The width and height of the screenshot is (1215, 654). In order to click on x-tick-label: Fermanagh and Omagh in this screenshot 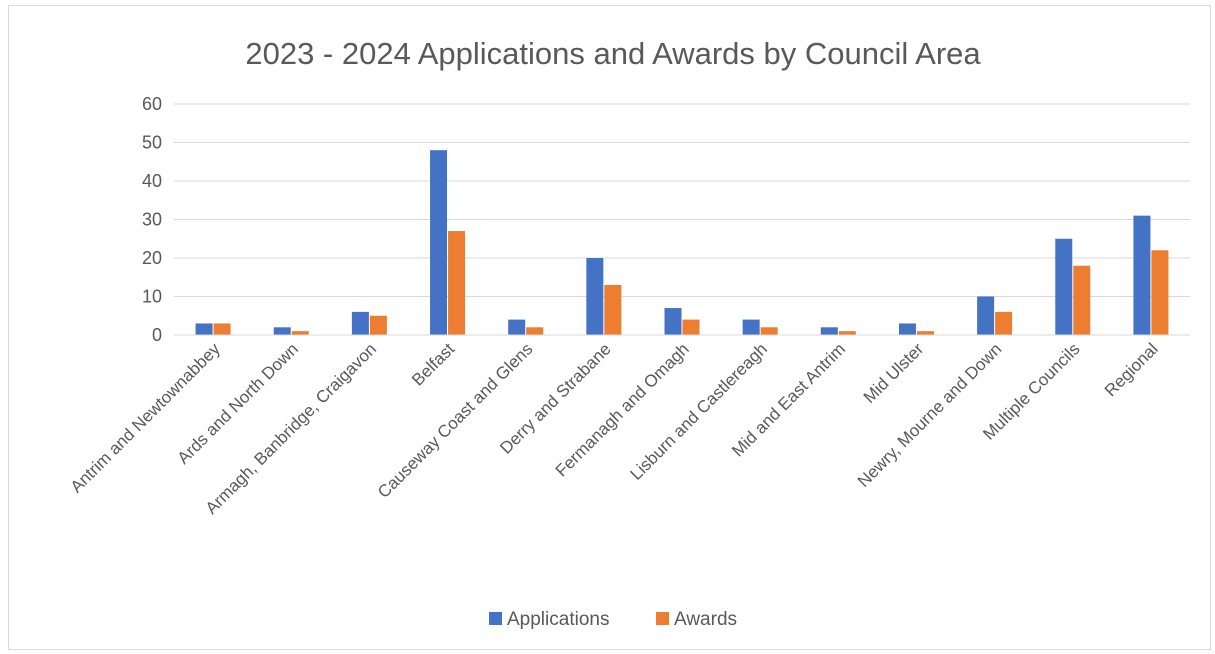, I will do `click(622, 409)`.